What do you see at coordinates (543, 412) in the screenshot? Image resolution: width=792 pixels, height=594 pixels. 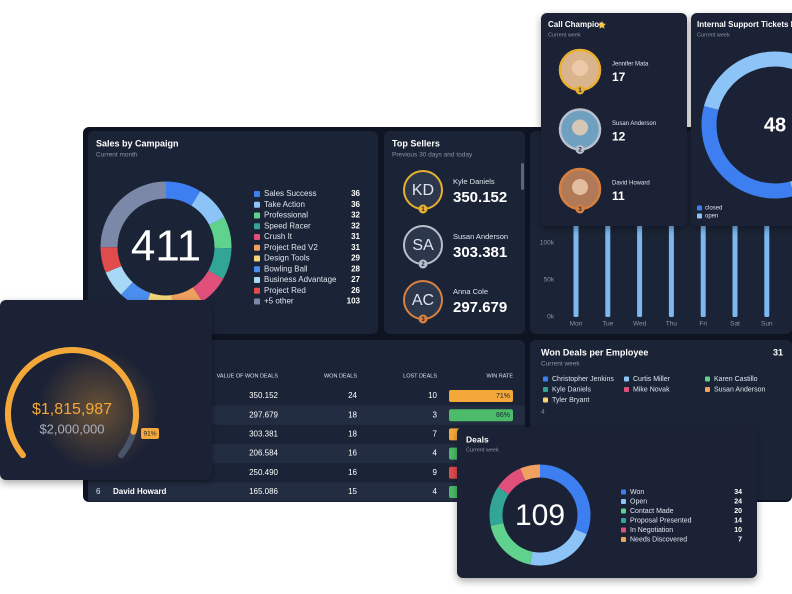 I see `y-tick-label: 4` at bounding box center [543, 412].